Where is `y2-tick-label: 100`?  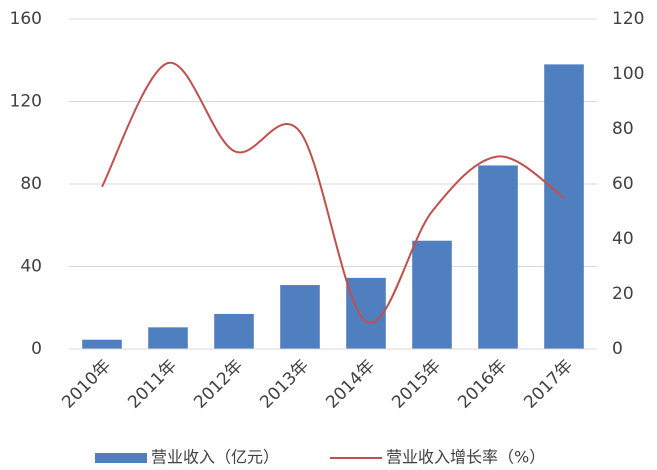 y2-tick-label: 100 is located at coordinates (628, 74).